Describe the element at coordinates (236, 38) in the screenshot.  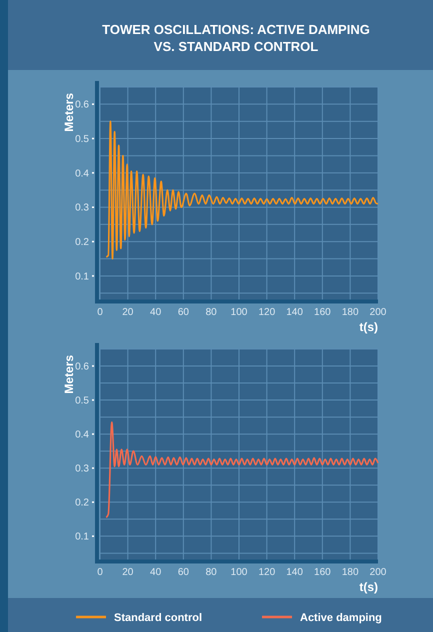
I see `chart-title: TOWER OSCILLATIONS: ACTIVE DAMPING VS. STANDARD CONTROL` at that location.